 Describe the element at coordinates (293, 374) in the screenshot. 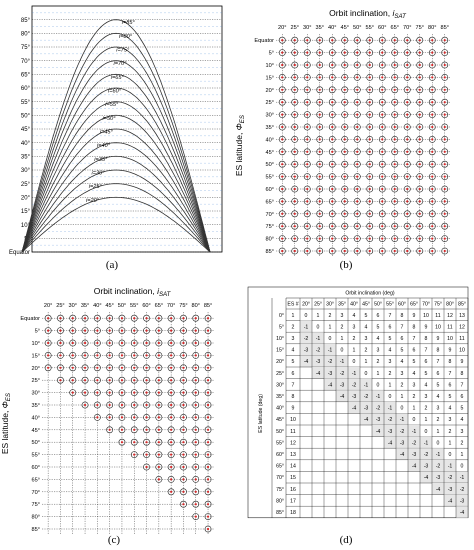

I see `row-es-number: 6` at that location.